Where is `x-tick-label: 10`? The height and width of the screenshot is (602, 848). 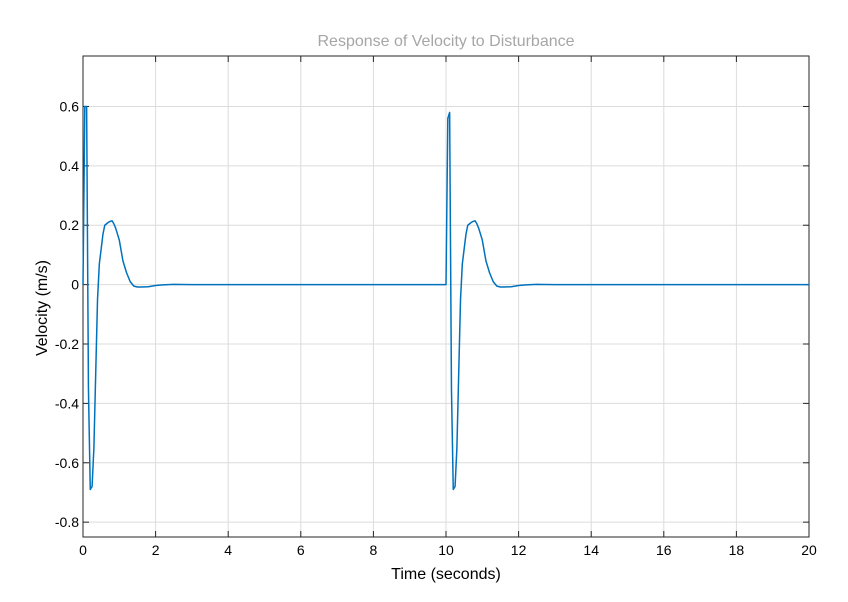
x-tick-label: 10 is located at coordinates (446, 550).